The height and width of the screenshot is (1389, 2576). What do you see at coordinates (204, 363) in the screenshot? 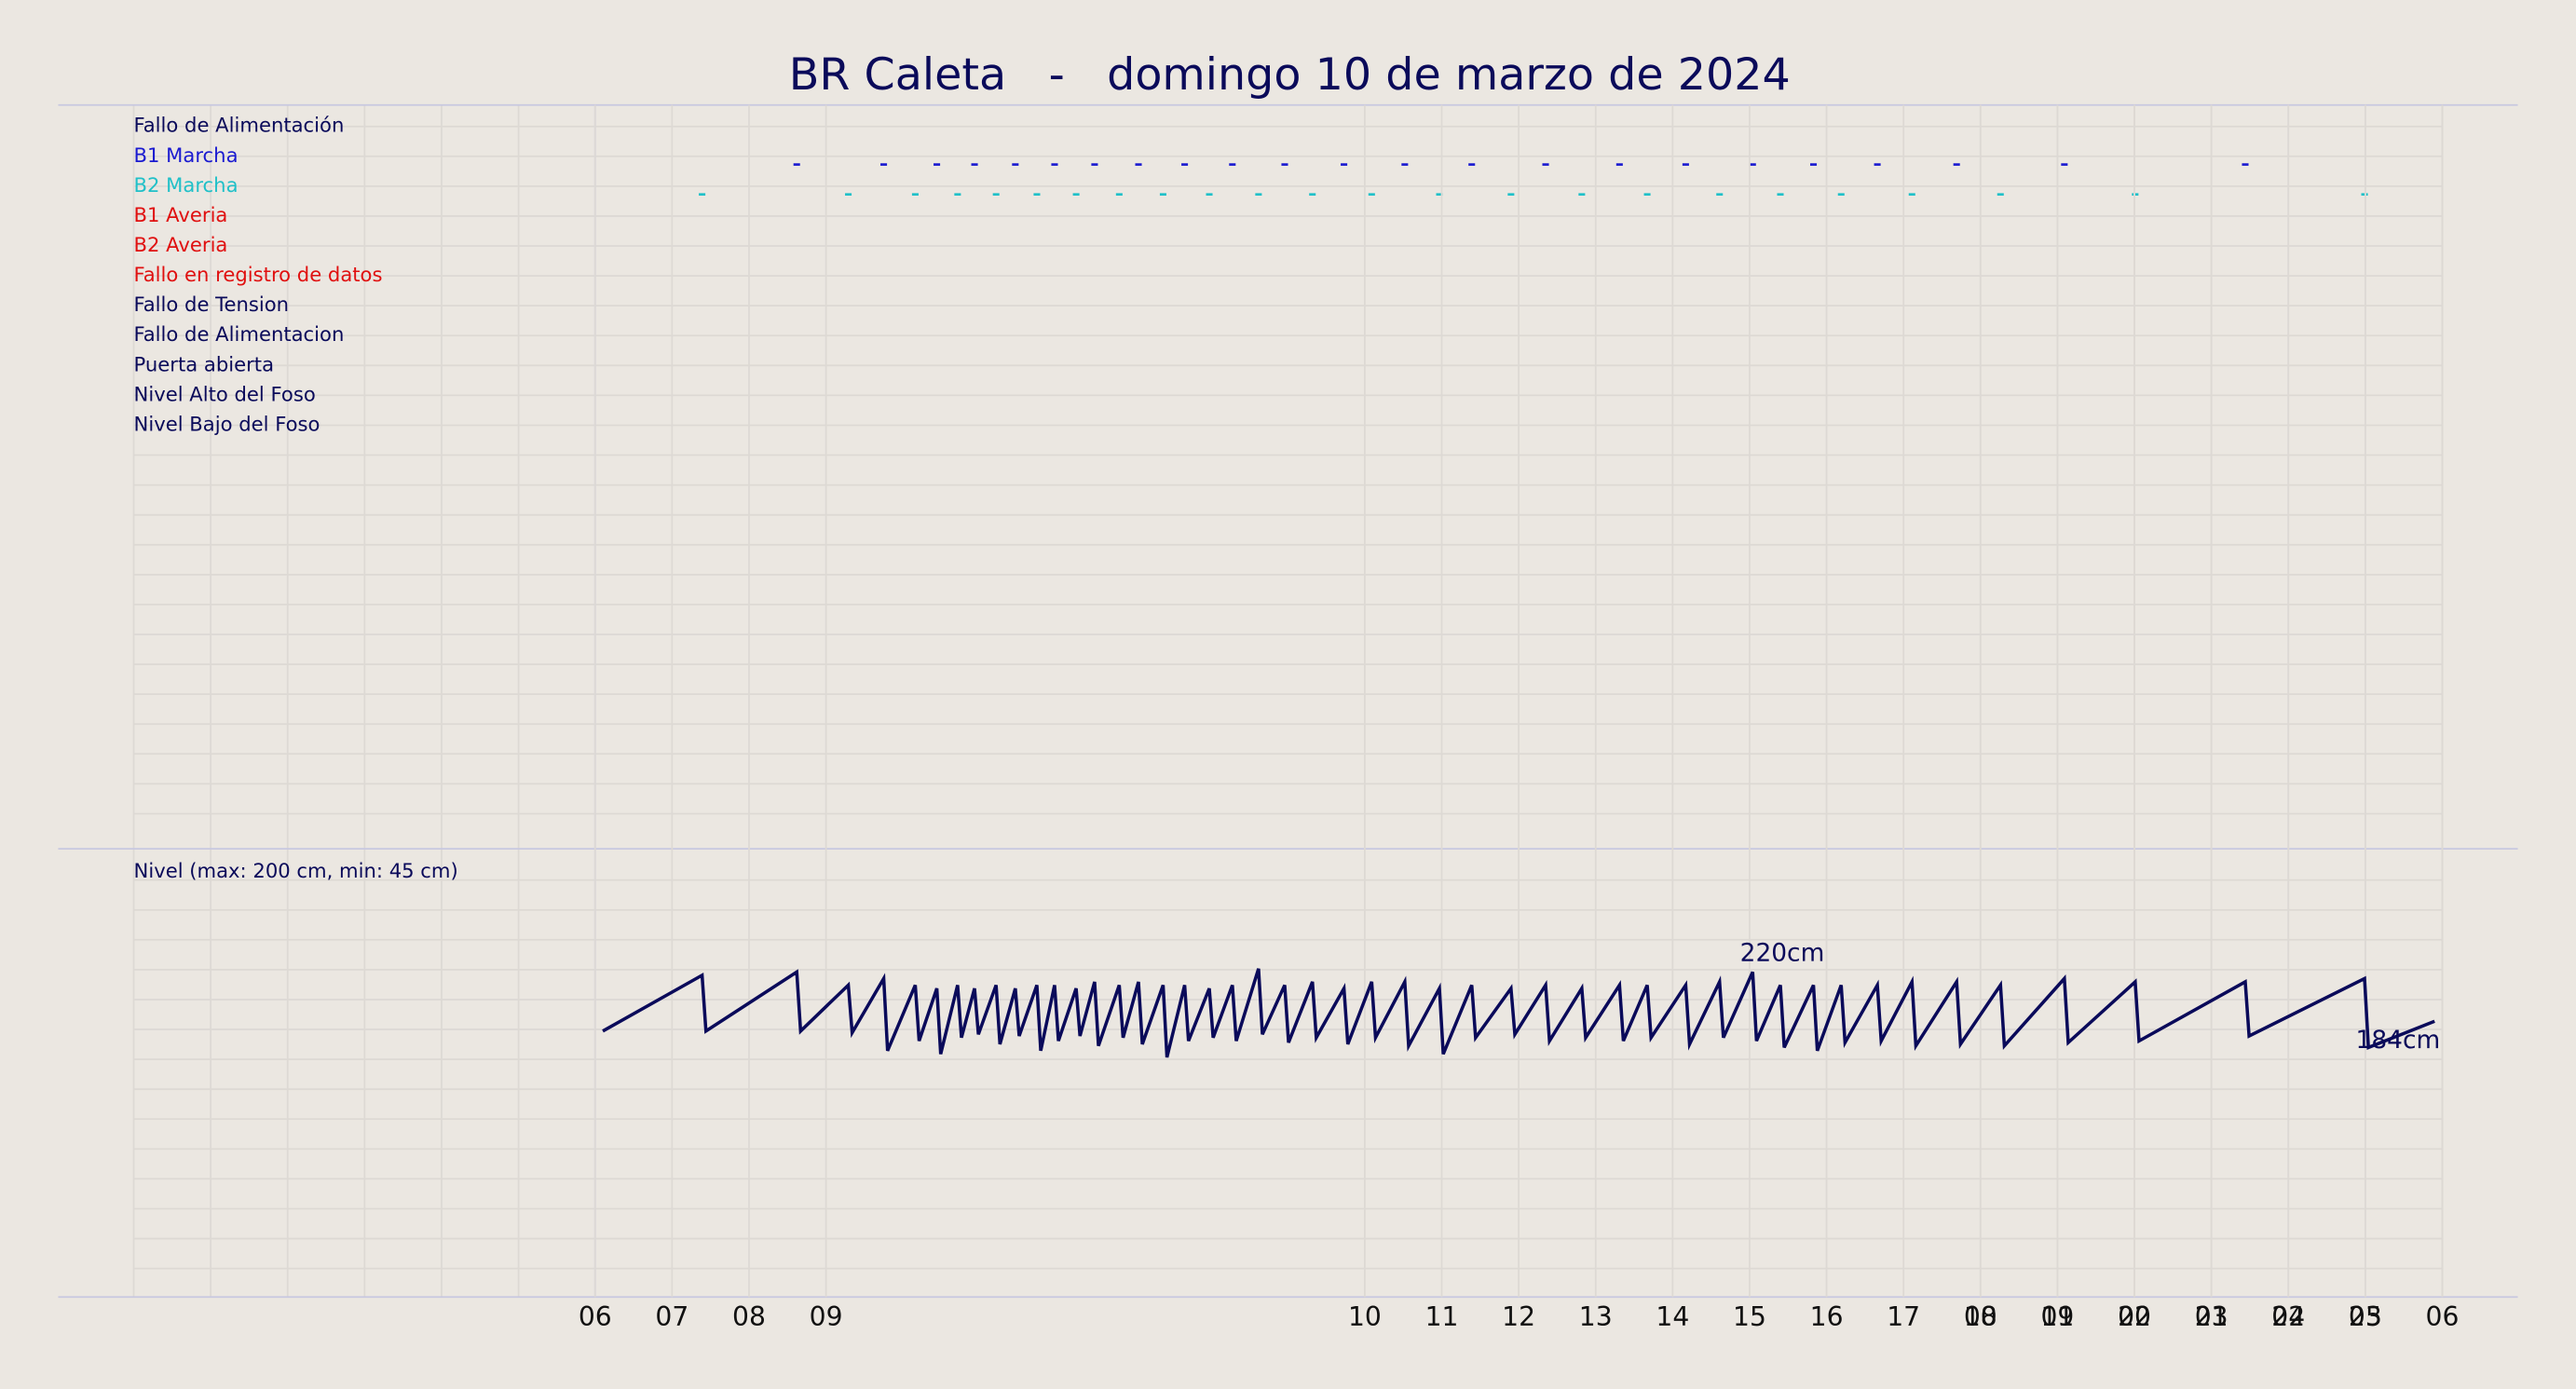
I see `row-label: Puerta abierta` at bounding box center [204, 363].